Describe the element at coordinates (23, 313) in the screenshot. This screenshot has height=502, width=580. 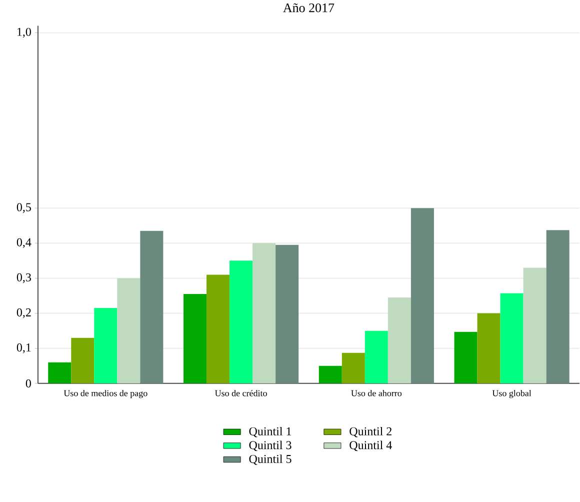
I see `y-tick-label: 0,2` at that location.